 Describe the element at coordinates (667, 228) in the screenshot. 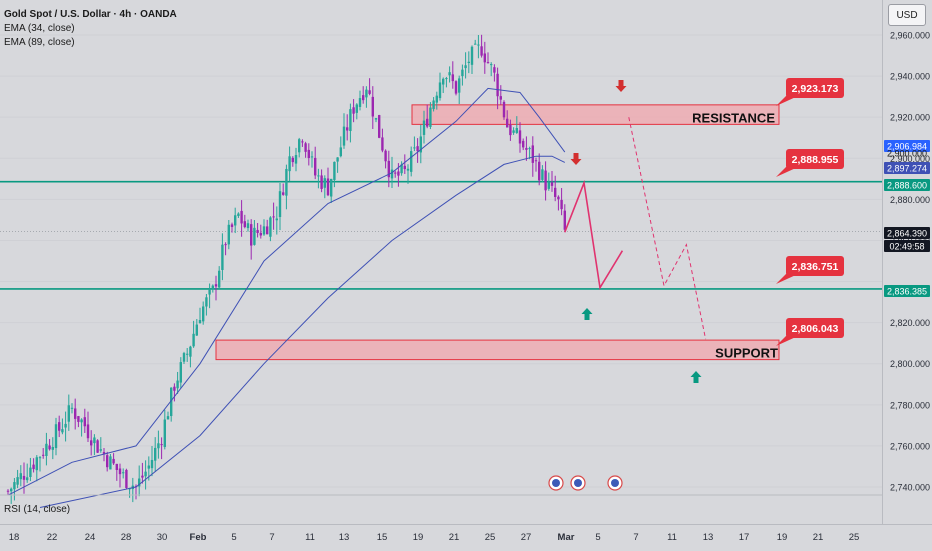

I see `projection-path-dashed` at that location.